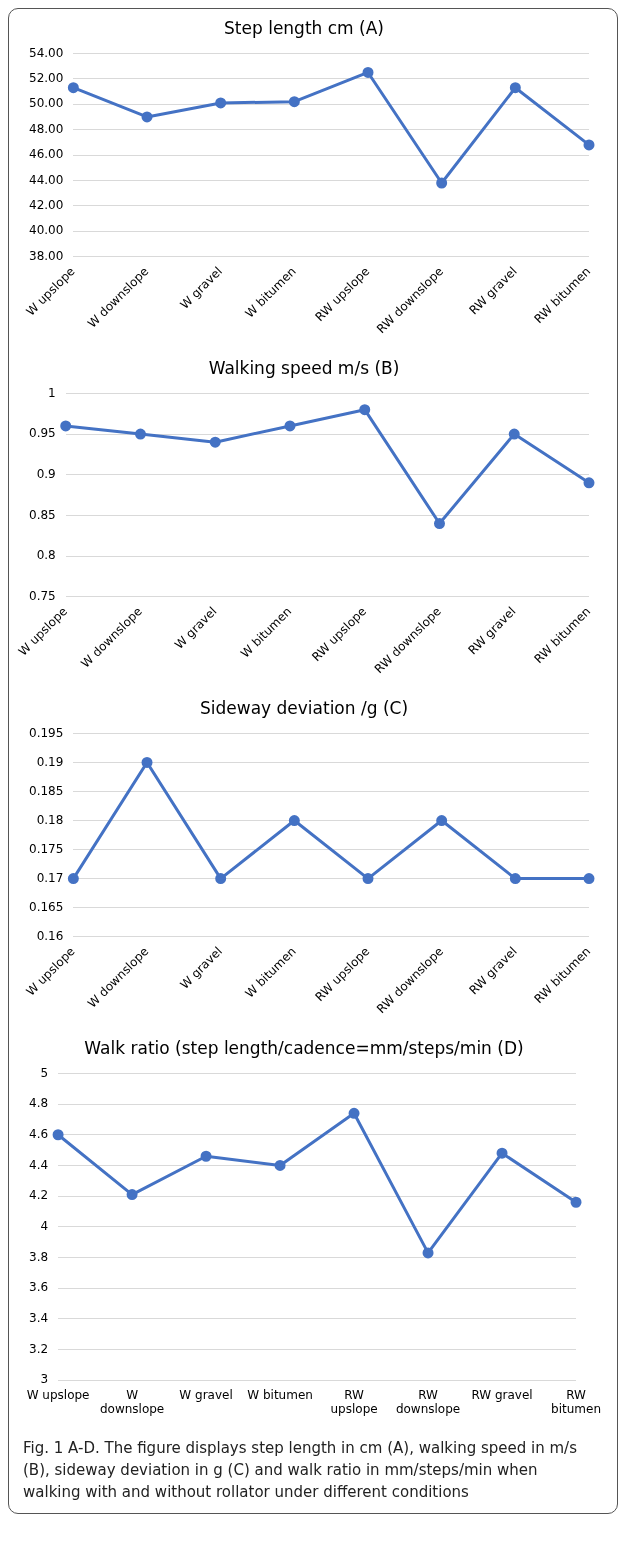  Describe the element at coordinates (428, 1401) in the screenshot. I see `x-tick-label: RW downslope` at that location.